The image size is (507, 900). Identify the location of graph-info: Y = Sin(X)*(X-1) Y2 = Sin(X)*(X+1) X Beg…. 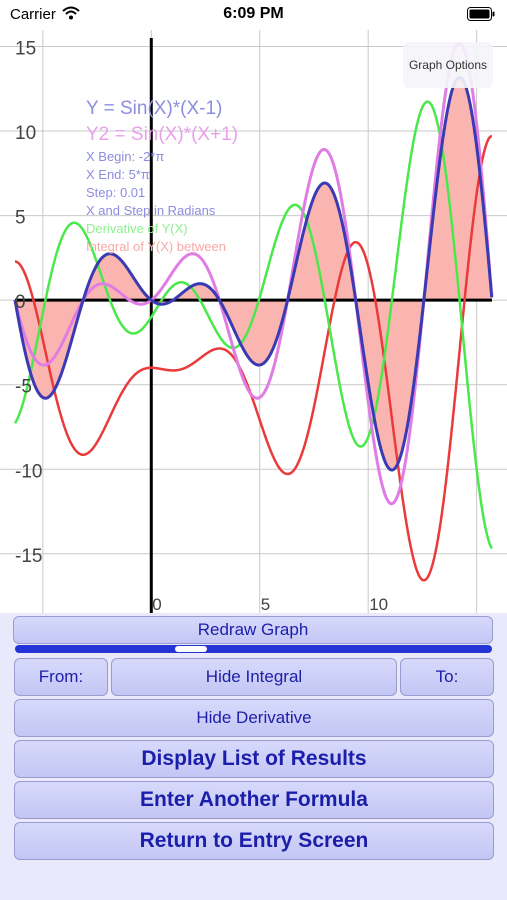
(236, 176).